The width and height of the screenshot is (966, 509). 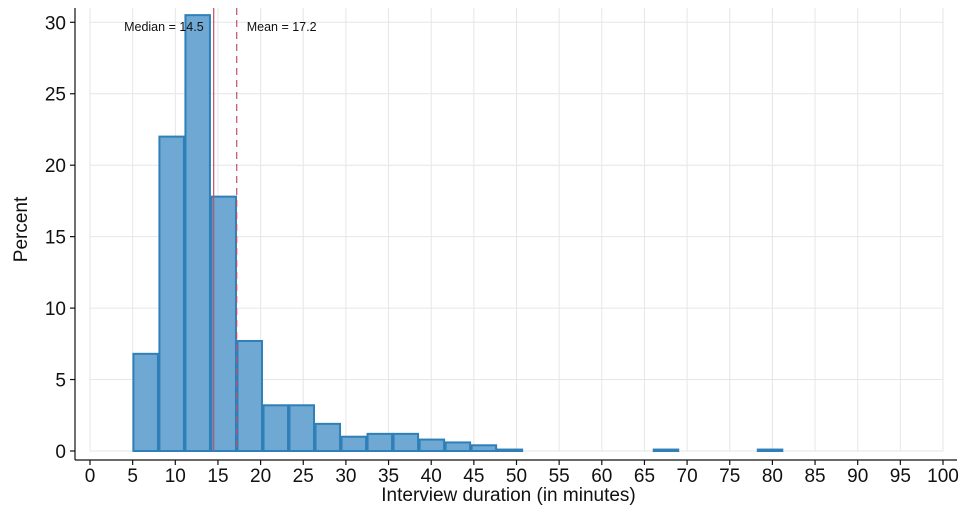 I want to click on y-tick-label: 30, so click(x=55, y=23).